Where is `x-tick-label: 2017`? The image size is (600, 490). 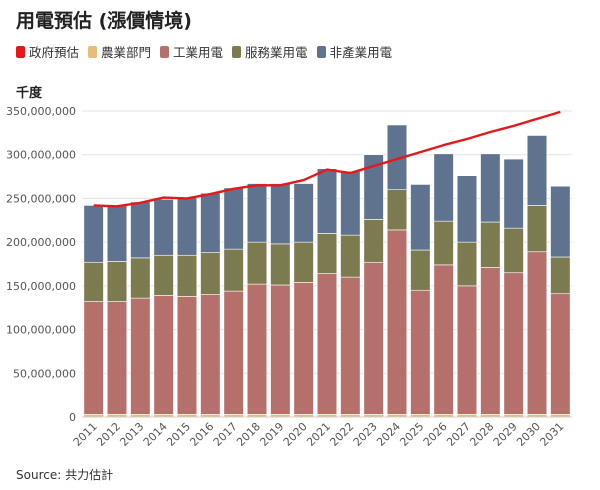
x-tick-label: 2017 is located at coordinates (225, 434).